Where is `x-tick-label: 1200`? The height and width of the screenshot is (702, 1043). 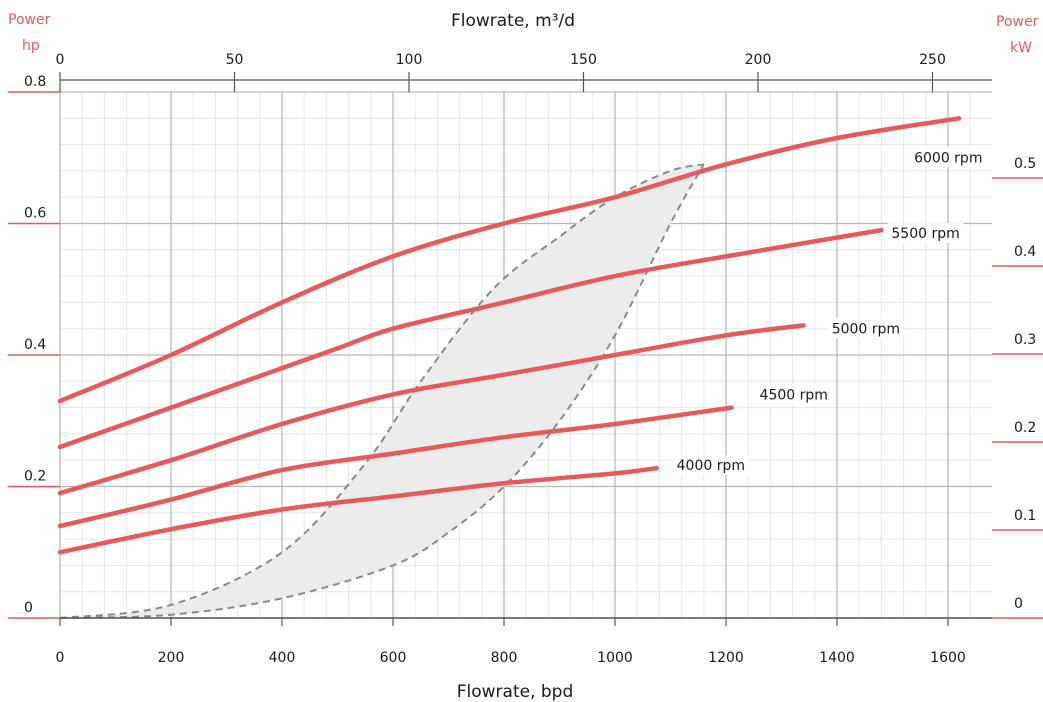
x-tick-label: 1200 is located at coordinates (726, 658).